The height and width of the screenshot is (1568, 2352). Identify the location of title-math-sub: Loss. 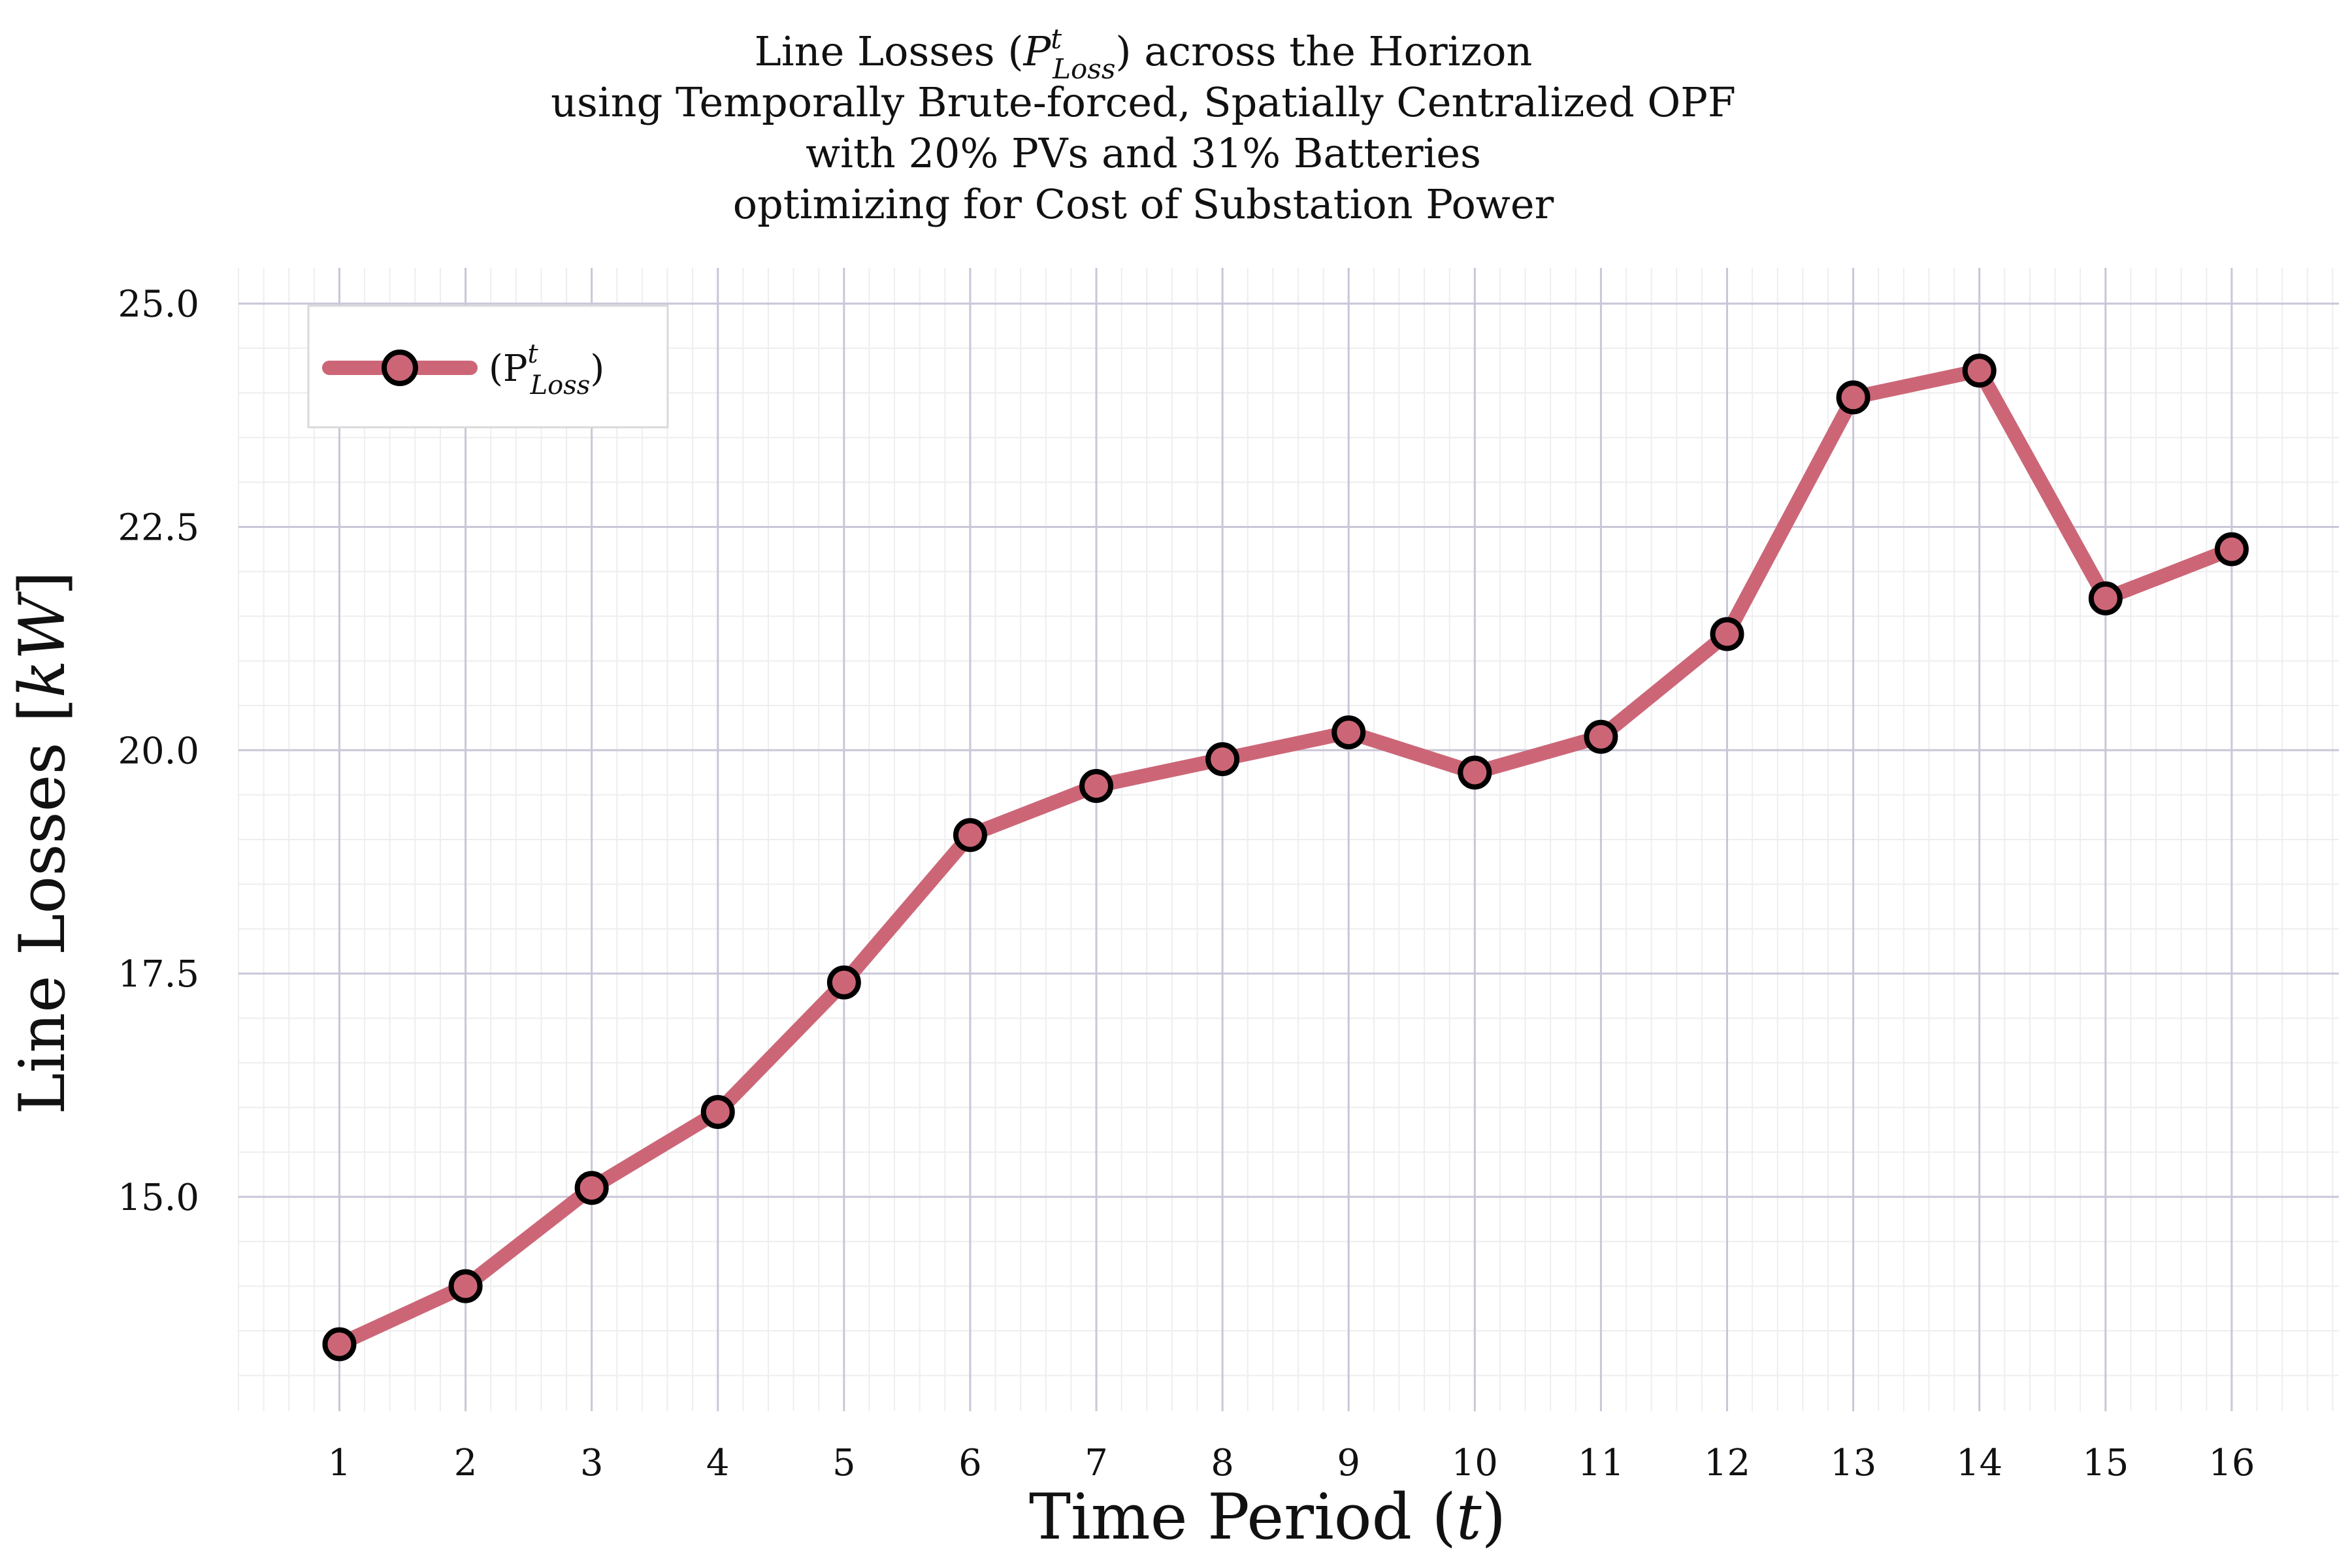
(1083, 69).